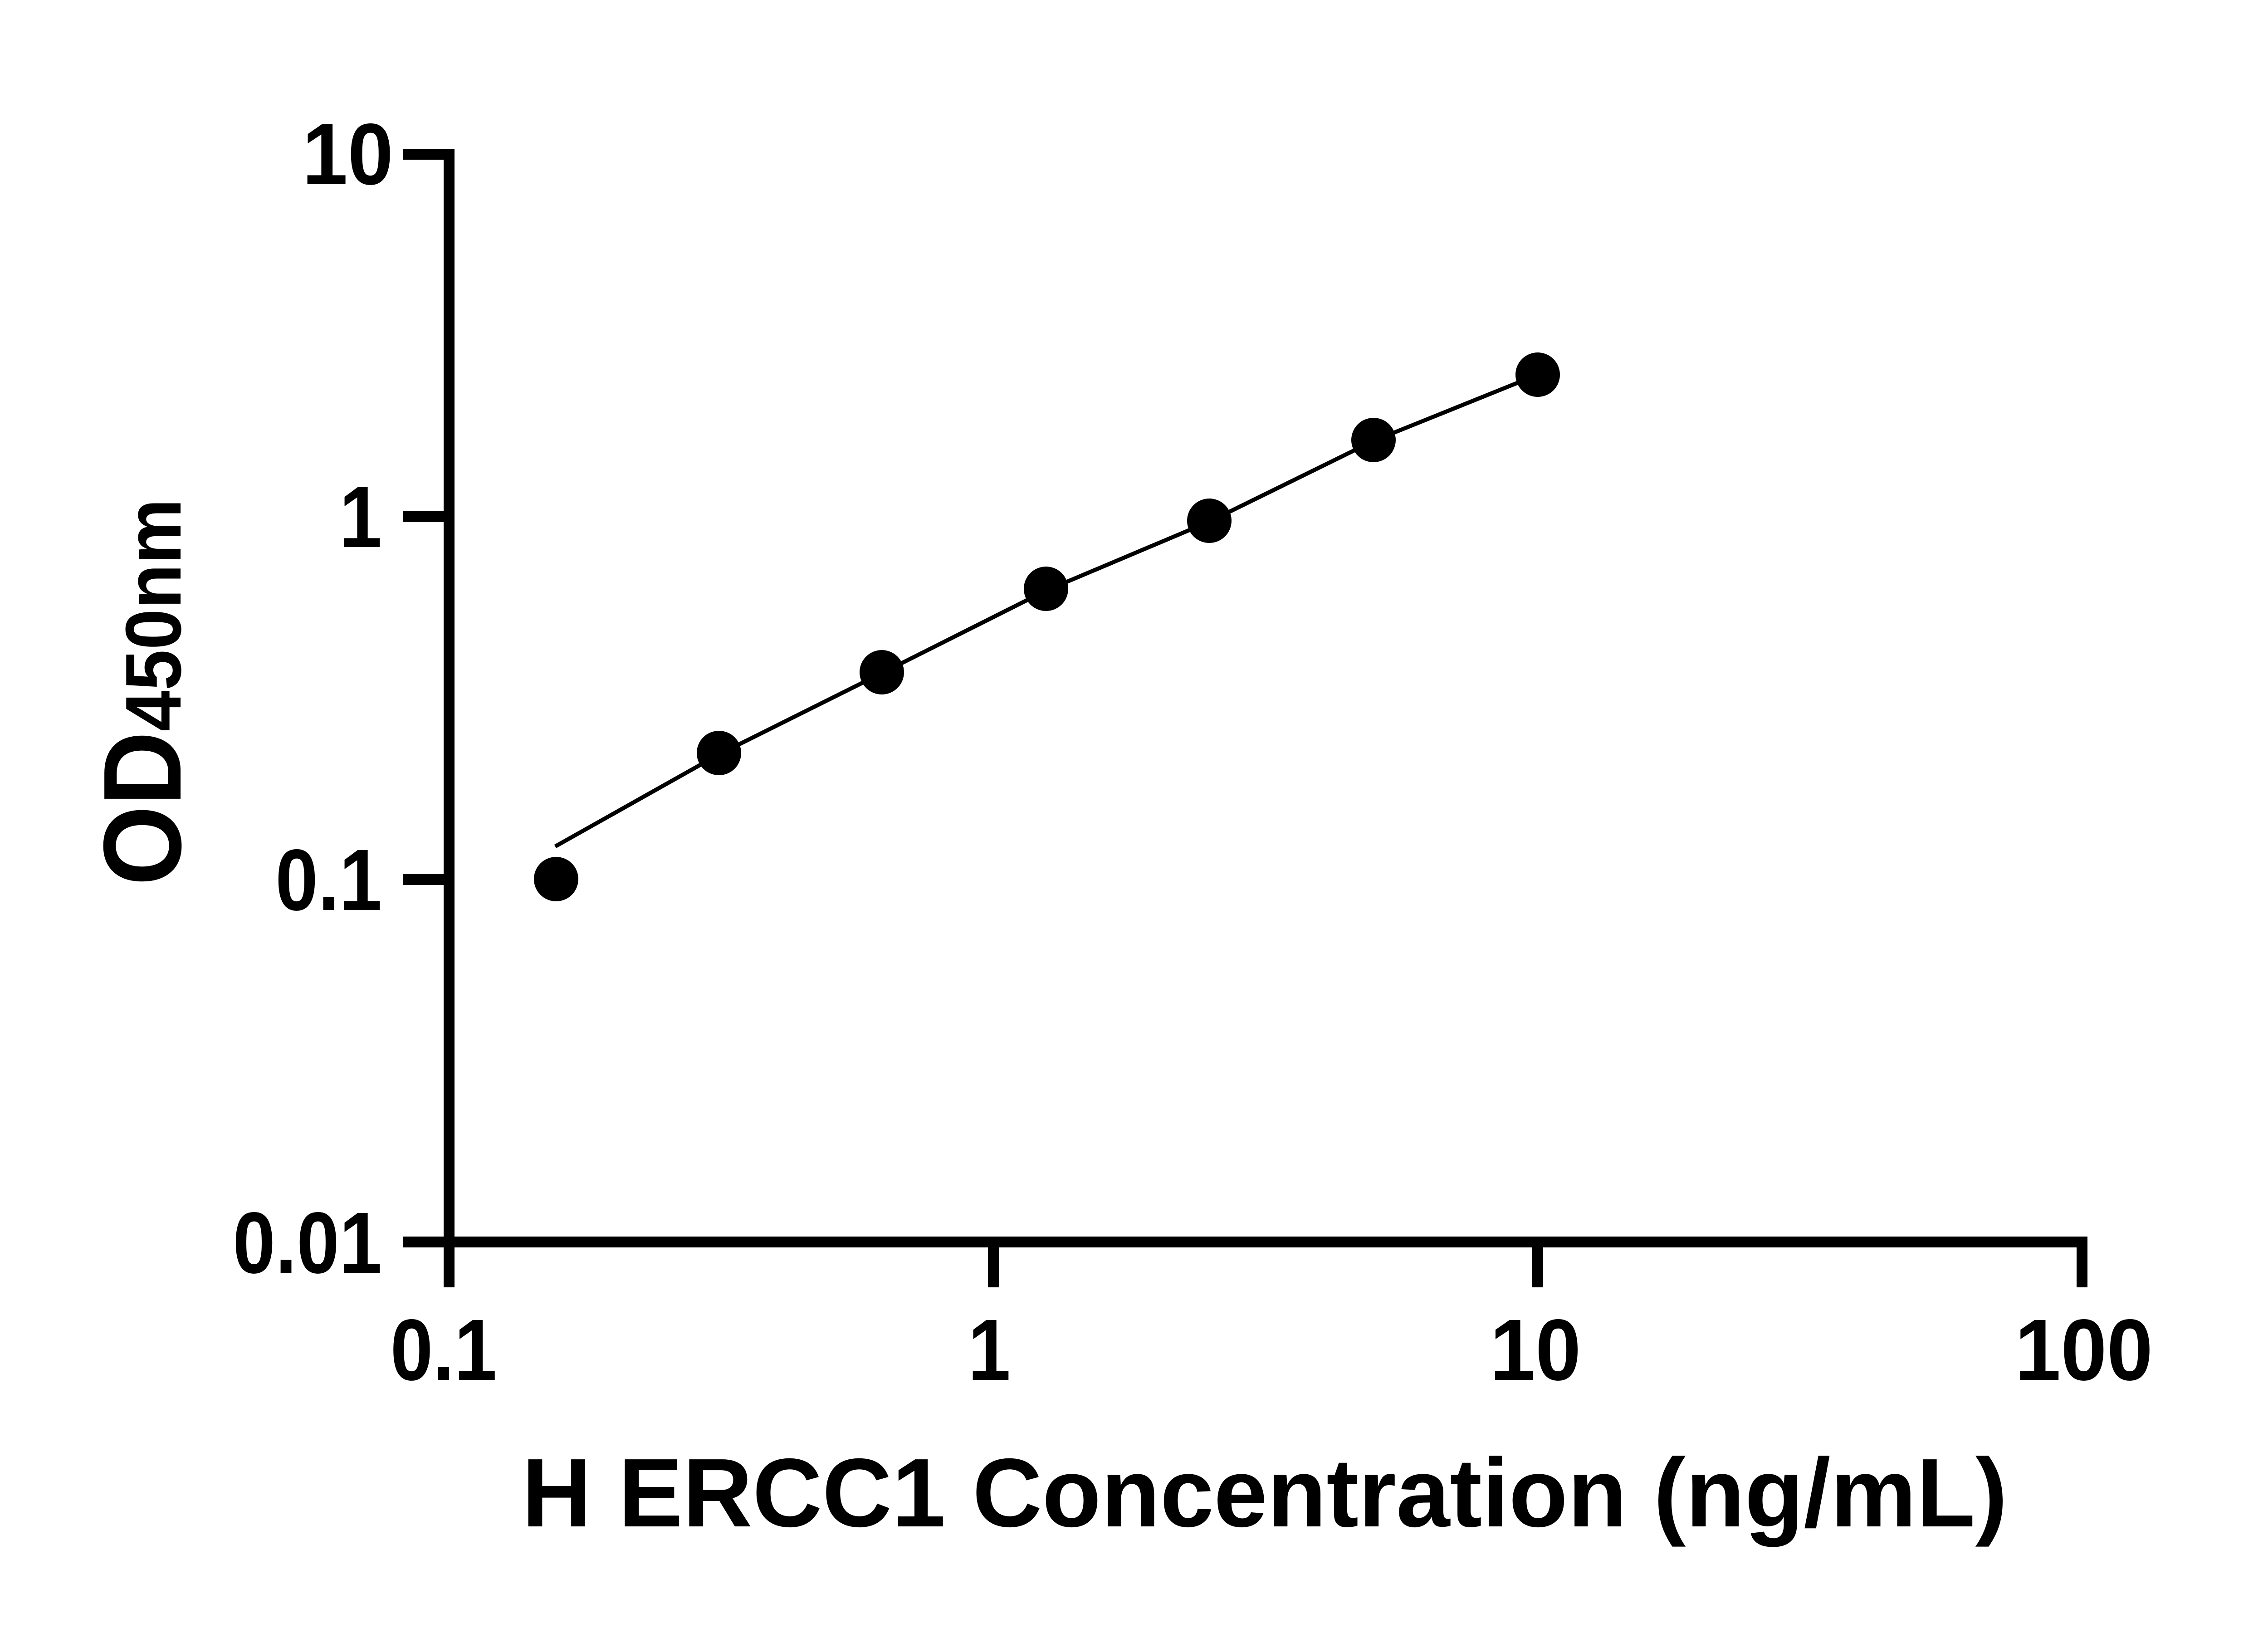 The height and width of the screenshot is (1633, 2268). Describe the element at coordinates (2084, 1349) in the screenshot. I see `svg-text: 100` at that location.